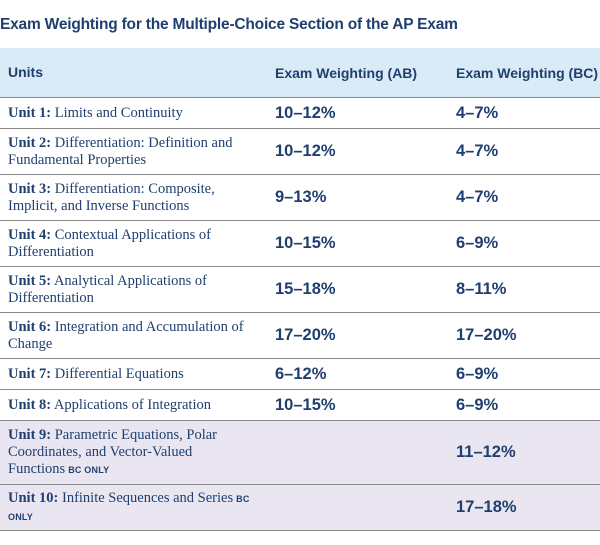 The height and width of the screenshot is (545, 600). I want to click on unit-number: Unit 8:, so click(30, 404).